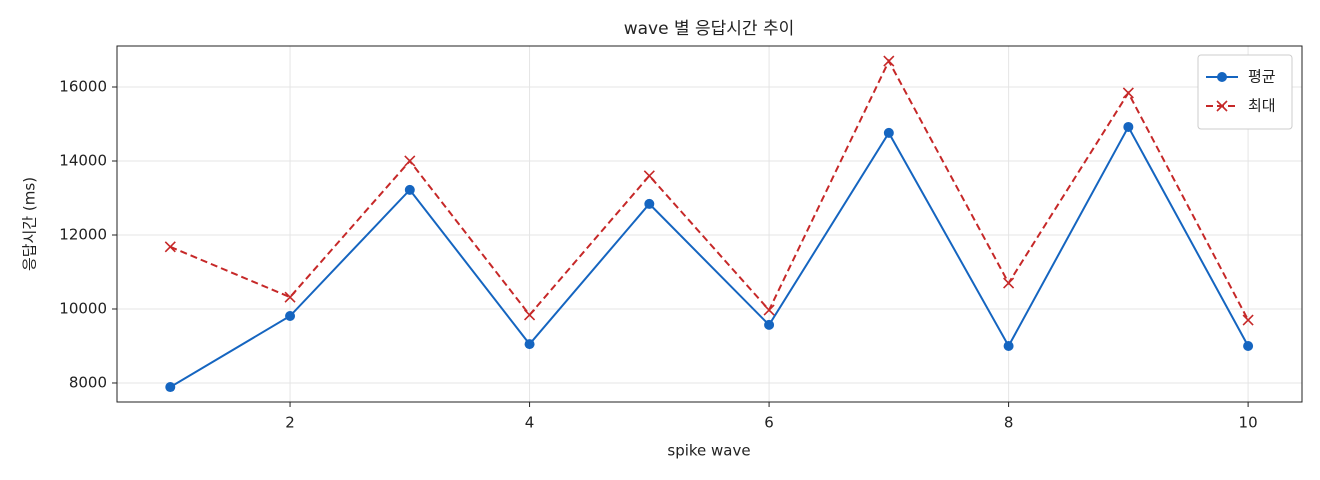 This screenshot has height=480, width=1320. Describe the element at coordinates (290, 423) in the screenshot. I see `x-tick-label: 2` at that location.